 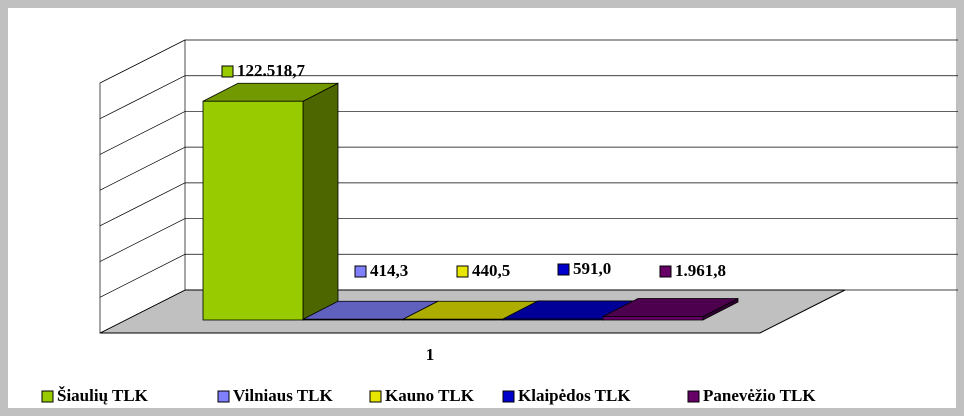 What do you see at coordinates (271, 70) in the screenshot?
I see `value-label: 122.518,7` at bounding box center [271, 70].